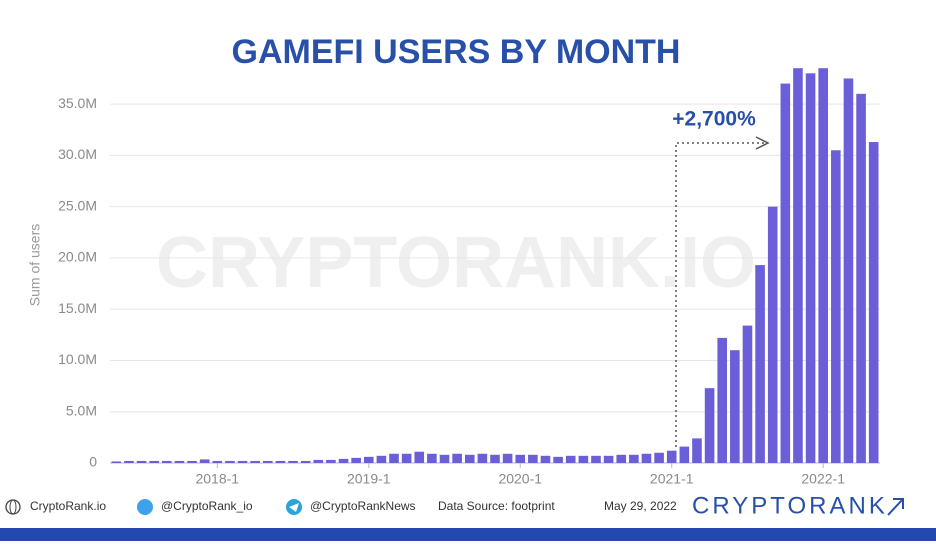 Image resolution: width=936 pixels, height=549 pixels. I want to click on x-tick-label: 2022-1, so click(823, 479).